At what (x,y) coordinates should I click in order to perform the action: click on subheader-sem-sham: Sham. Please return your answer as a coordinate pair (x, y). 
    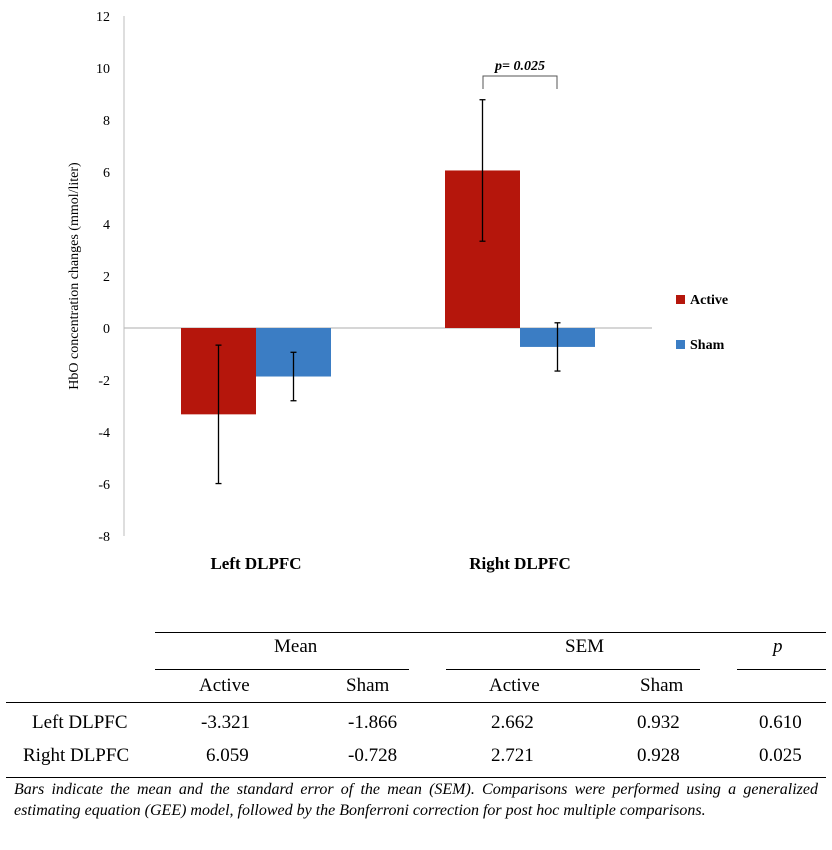
    Looking at the image, I should click on (662, 685).